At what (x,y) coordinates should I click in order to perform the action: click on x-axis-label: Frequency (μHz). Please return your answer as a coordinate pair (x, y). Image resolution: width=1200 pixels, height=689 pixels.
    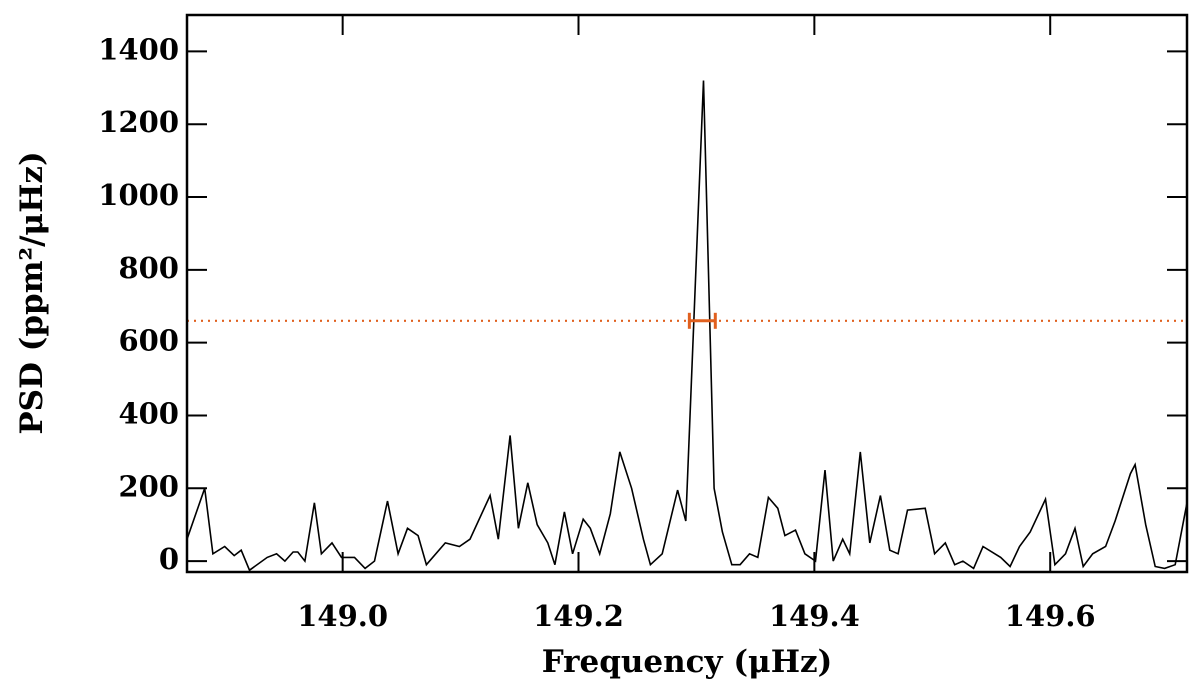
    Looking at the image, I should click on (687, 662).